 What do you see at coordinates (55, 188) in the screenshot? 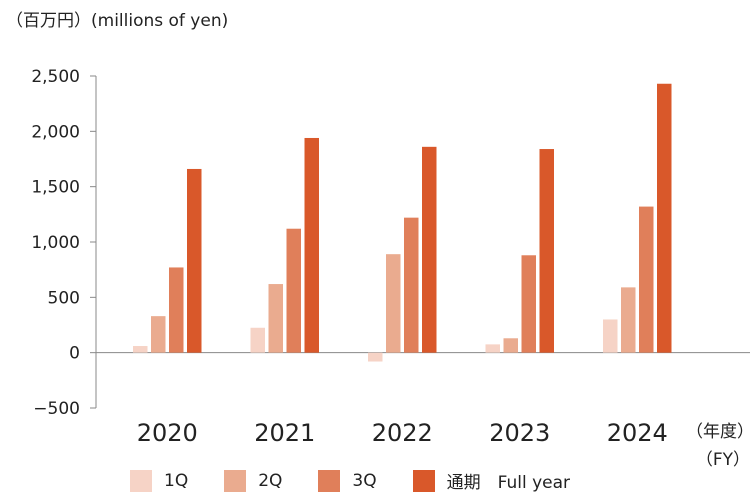
I see `y-tick-label: 1,500` at bounding box center [55, 188].